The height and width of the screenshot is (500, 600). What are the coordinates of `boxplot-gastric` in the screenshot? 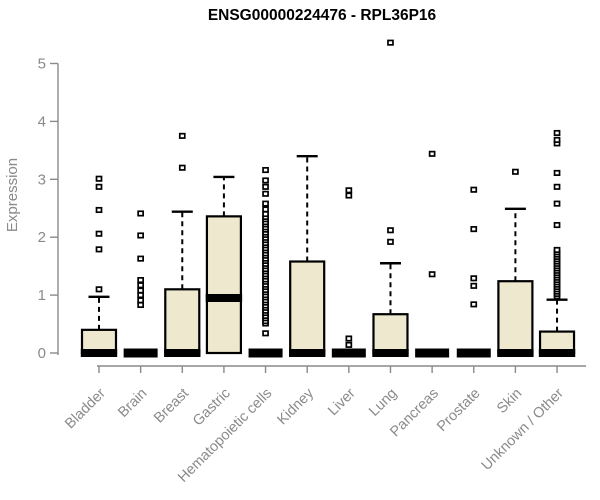 It's located at (224, 265).